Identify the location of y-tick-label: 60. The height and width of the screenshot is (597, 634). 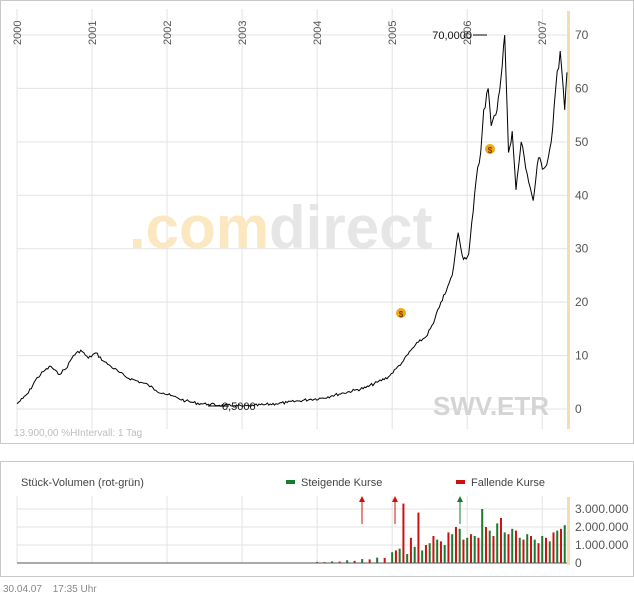
(582, 88).